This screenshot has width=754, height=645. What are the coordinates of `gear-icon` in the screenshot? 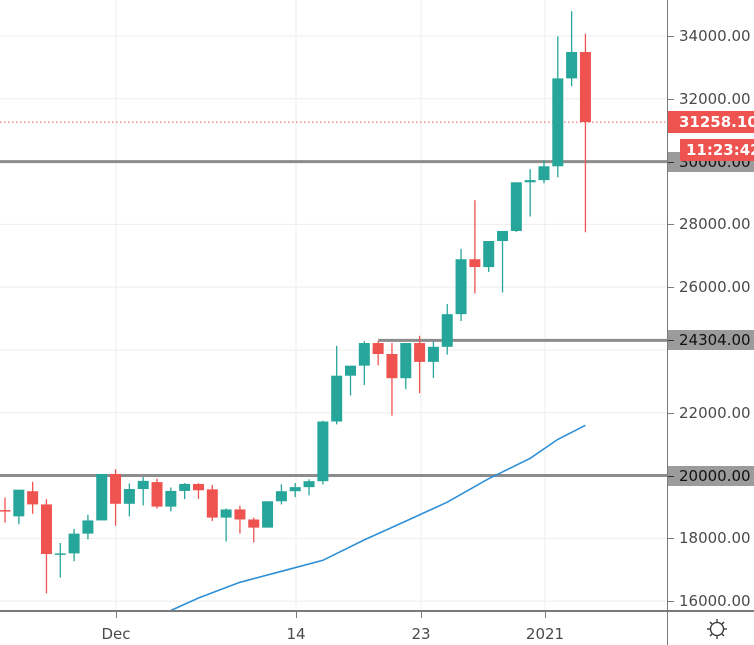 It's located at (711, 628).